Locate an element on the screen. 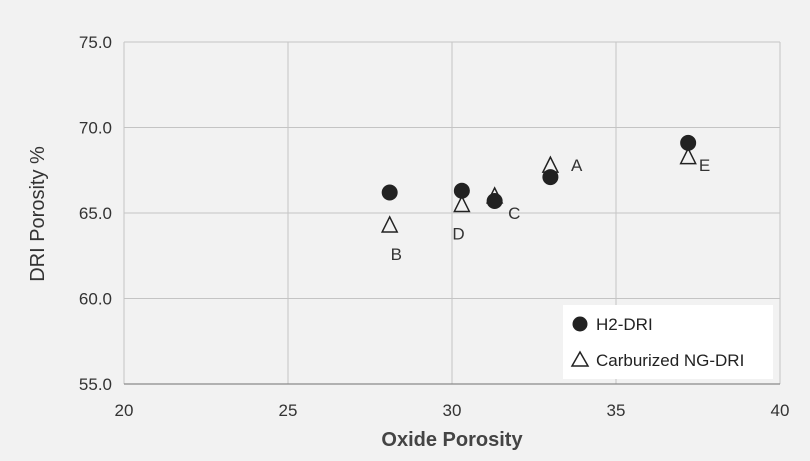 The image size is (810, 461). point-label: B is located at coordinates (396, 254).